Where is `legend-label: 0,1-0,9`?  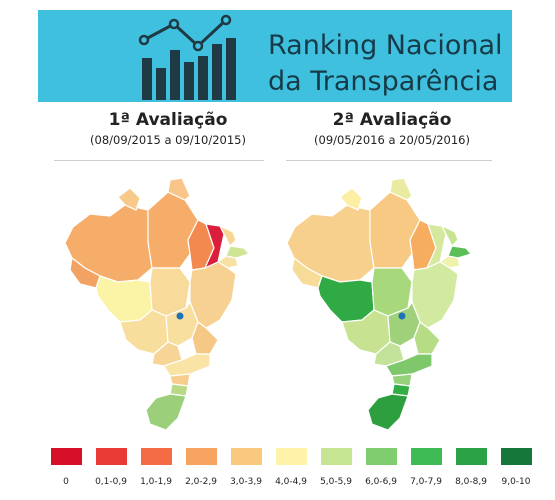
legend-label: 0,1-0,9 is located at coordinates (111, 482).